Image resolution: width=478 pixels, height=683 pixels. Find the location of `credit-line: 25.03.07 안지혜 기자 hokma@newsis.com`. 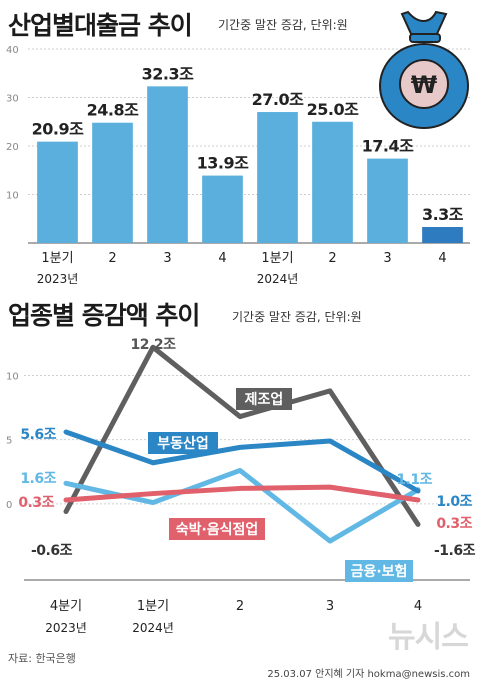

credit-line: 25.03.07 안지혜 기자 hokma@newsis.com is located at coordinates (368, 674).